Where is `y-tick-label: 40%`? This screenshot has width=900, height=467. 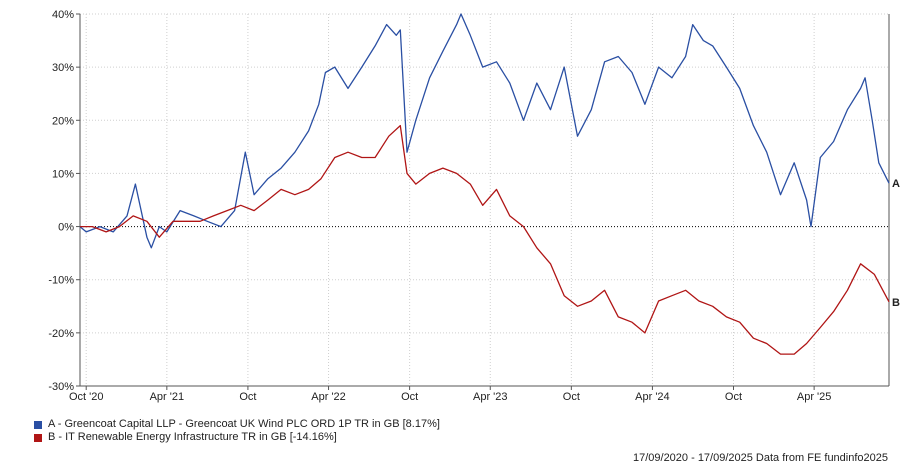 y-tick-label: 40% is located at coordinates (63, 15).